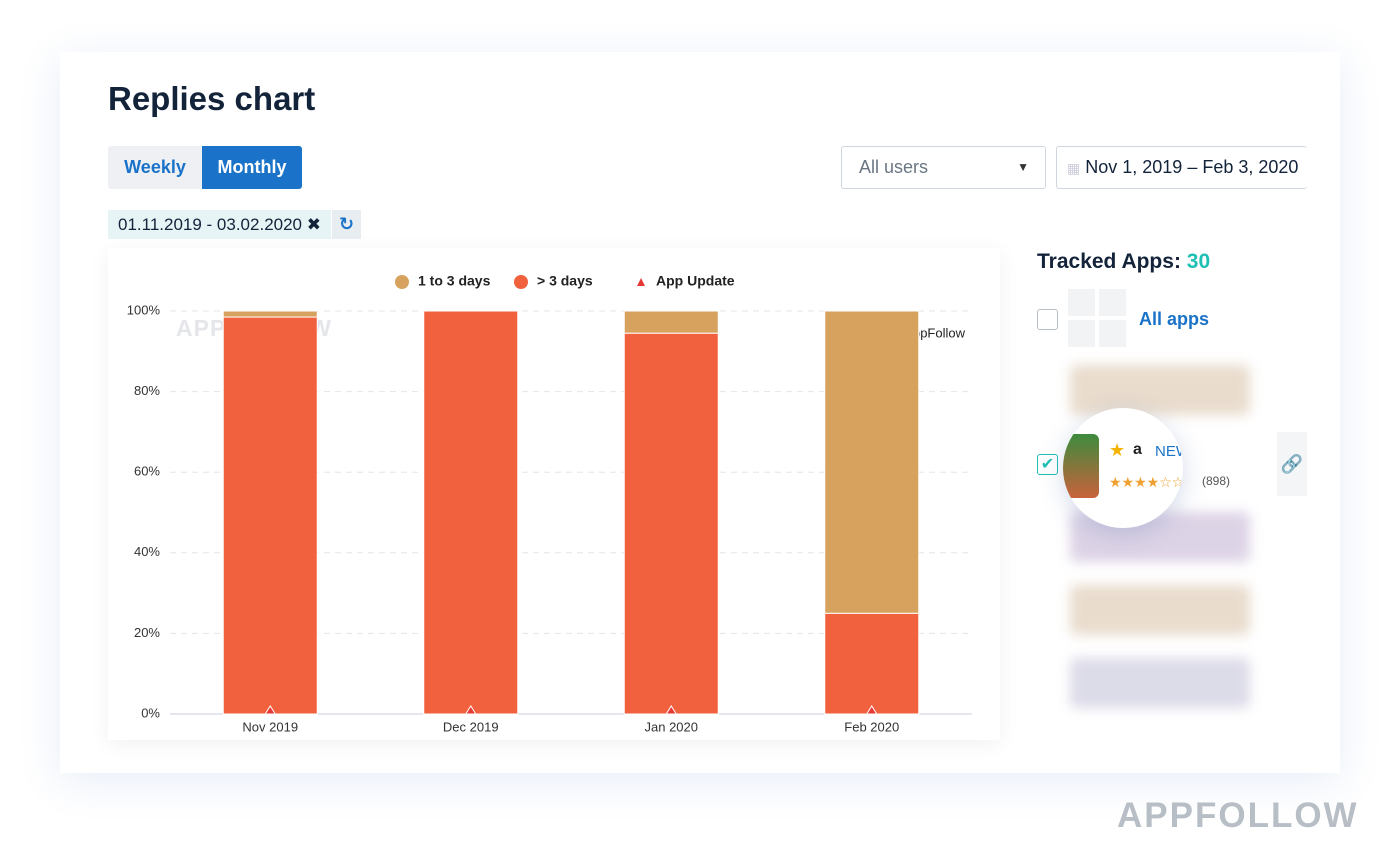 The image size is (1400, 859). I want to click on magnifier: ★ a NEW SLO... ★★★★☆☆, so click(1123, 468).